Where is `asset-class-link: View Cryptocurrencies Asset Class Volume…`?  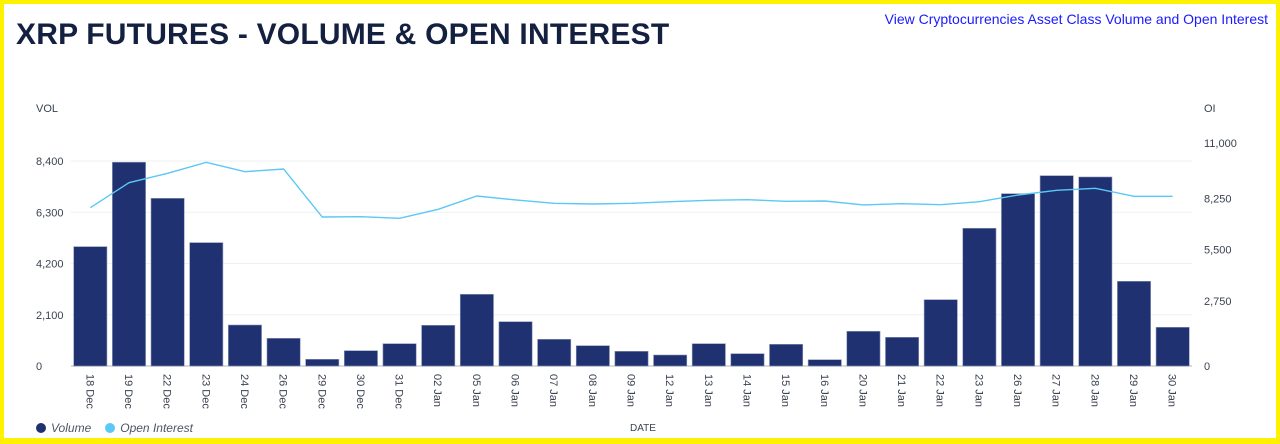
asset-class-link: View Cryptocurrencies Asset Class Volume… is located at coordinates (1076, 19).